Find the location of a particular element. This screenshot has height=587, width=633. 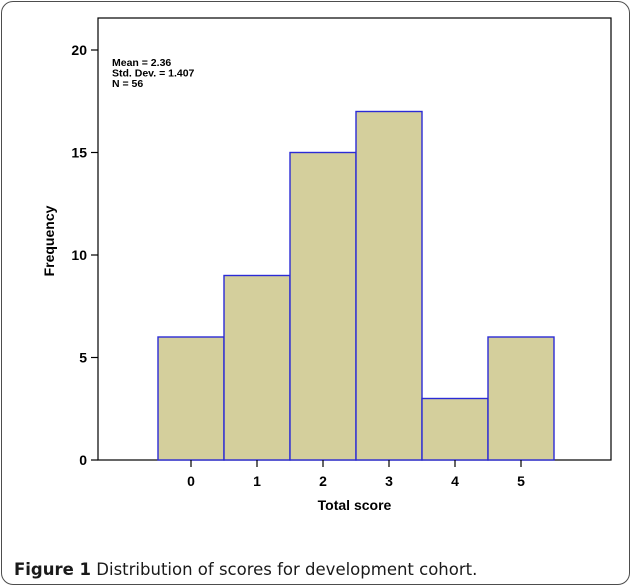

y-tick-label: 10 is located at coordinates (79, 255).